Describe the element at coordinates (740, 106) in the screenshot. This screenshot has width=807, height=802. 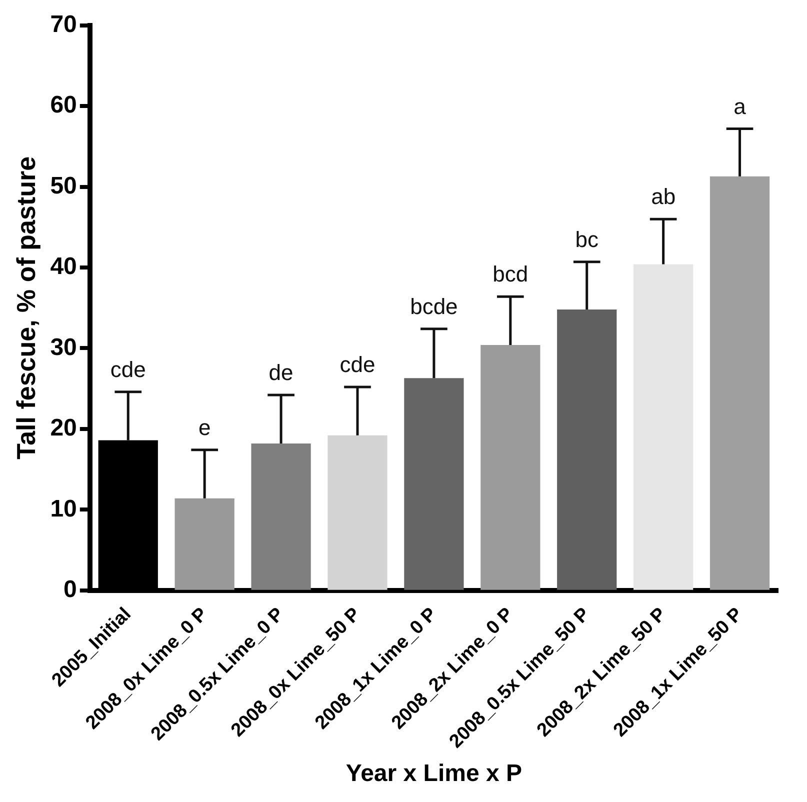
I see `annotation: a` at that location.